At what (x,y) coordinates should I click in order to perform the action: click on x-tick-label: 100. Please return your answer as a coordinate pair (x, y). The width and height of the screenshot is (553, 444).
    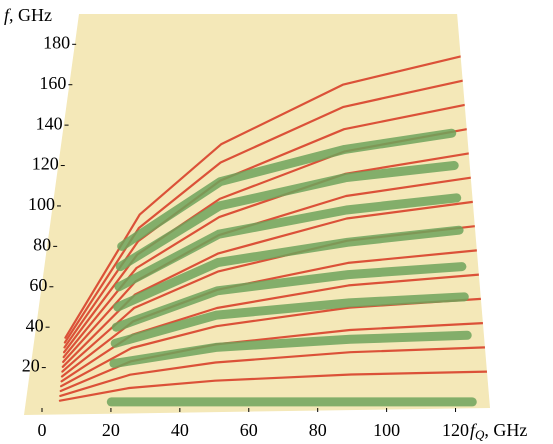
    Looking at the image, I should click on (386, 430).